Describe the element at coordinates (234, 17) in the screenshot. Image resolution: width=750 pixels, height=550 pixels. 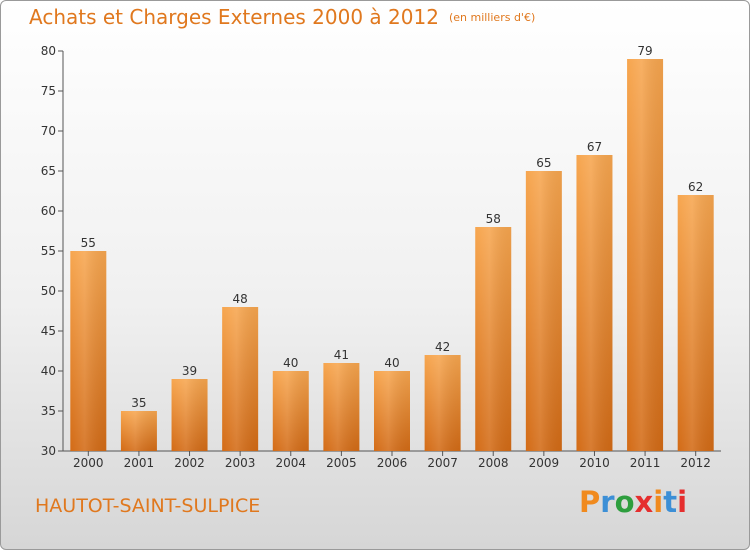
I see `chart-title-text: Achats et Charges Externes 2000 à 2012` at that location.